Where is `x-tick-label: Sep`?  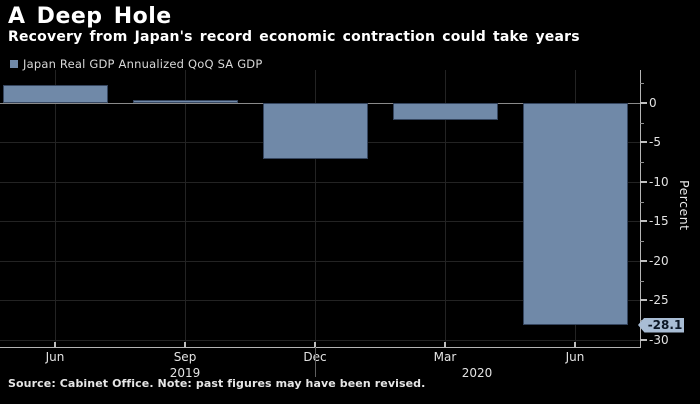 x-tick-label: Sep is located at coordinates (185, 357).